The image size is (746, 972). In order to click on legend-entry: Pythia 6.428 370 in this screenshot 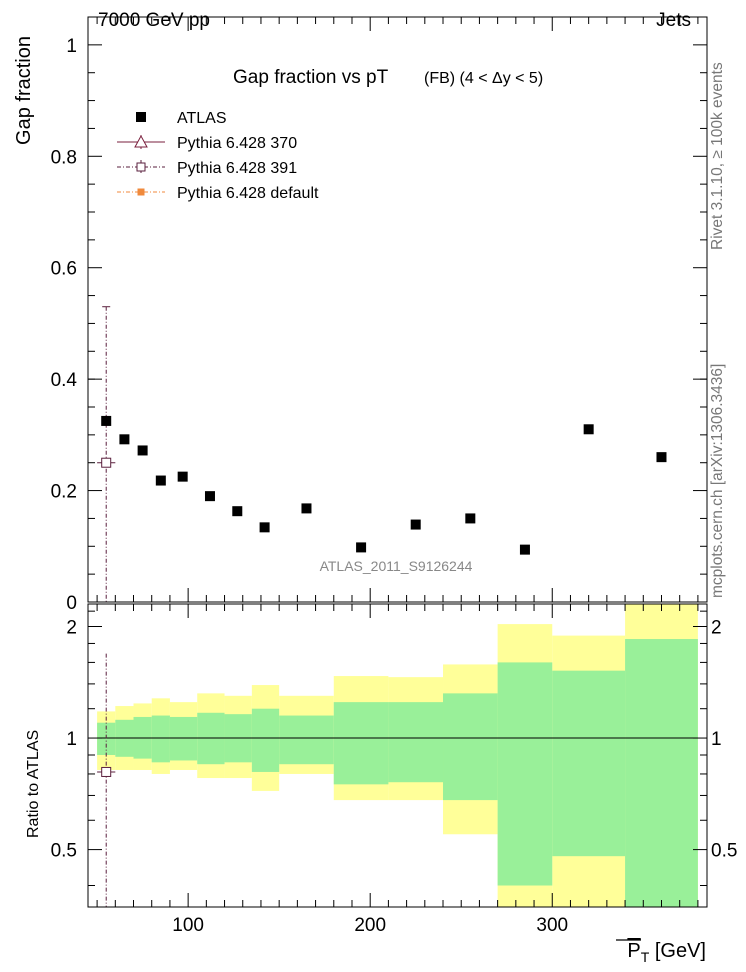, I will do `click(207, 143)`.